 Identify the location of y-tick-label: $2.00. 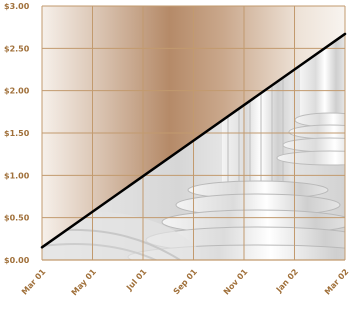
(17, 91).